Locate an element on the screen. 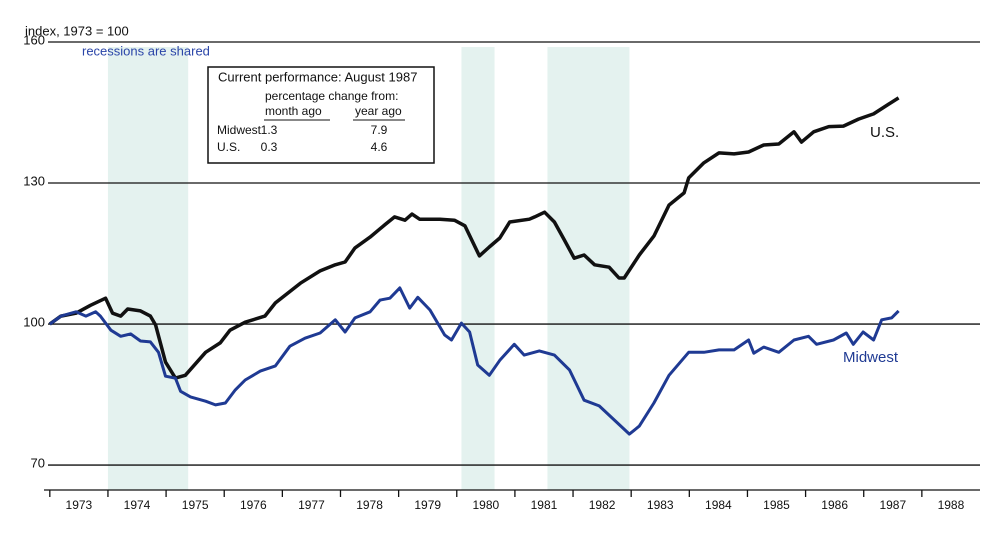 The width and height of the screenshot is (1000, 537). x-tick-label: 1975 is located at coordinates (195, 505).